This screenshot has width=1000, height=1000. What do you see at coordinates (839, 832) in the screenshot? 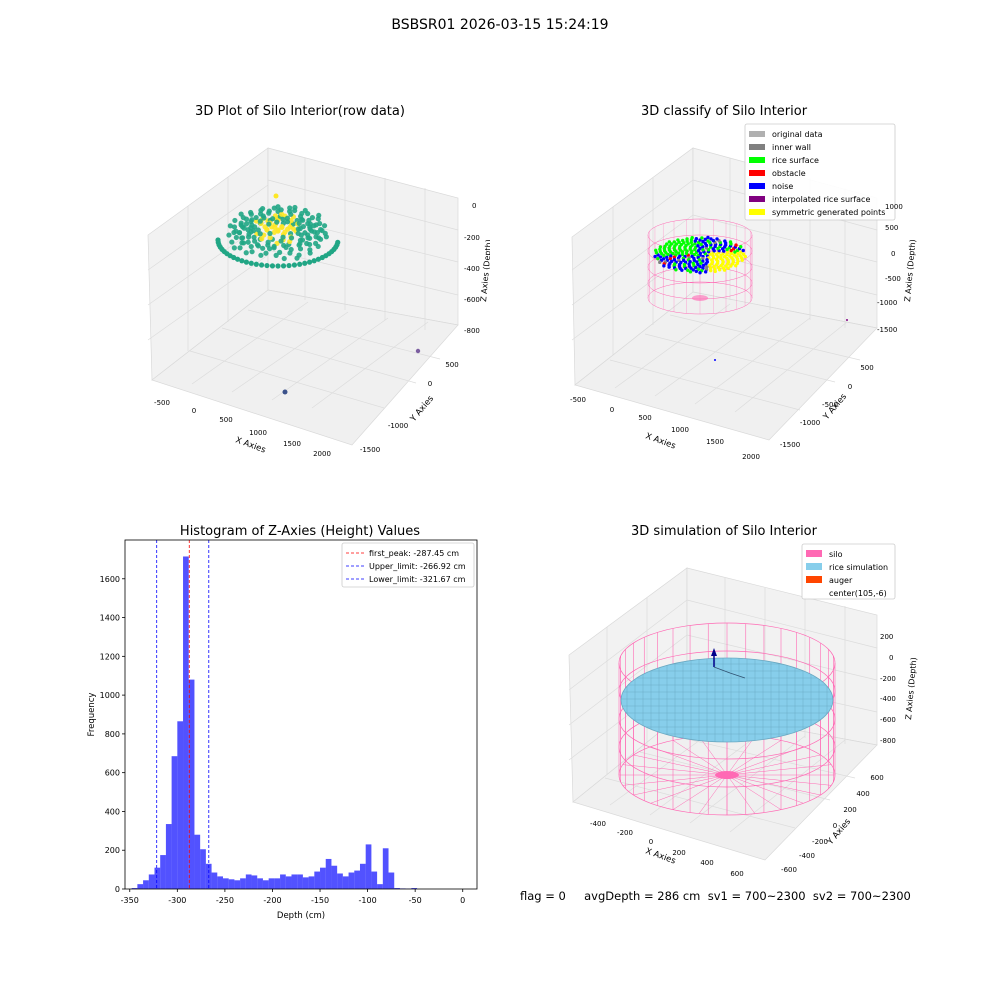
I see `y-axis-label: Y Axies` at bounding box center [839, 832].